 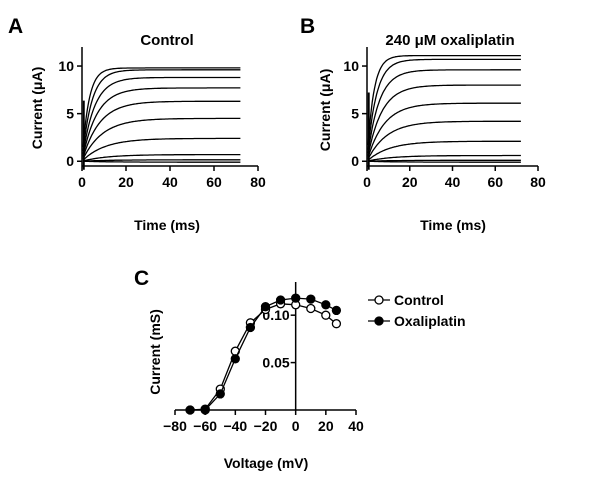 What do you see at coordinates (275, 363) in the screenshot?
I see `panel-c-ytick-label: 0.05` at bounding box center [275, 363].